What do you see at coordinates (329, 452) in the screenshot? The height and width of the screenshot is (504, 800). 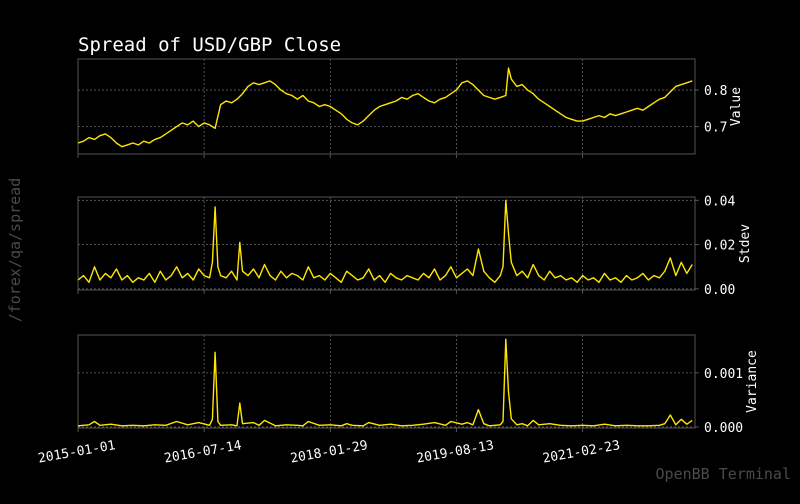 I see `x-tick-label: 2018-01-29` at bounding box center [329, 452].